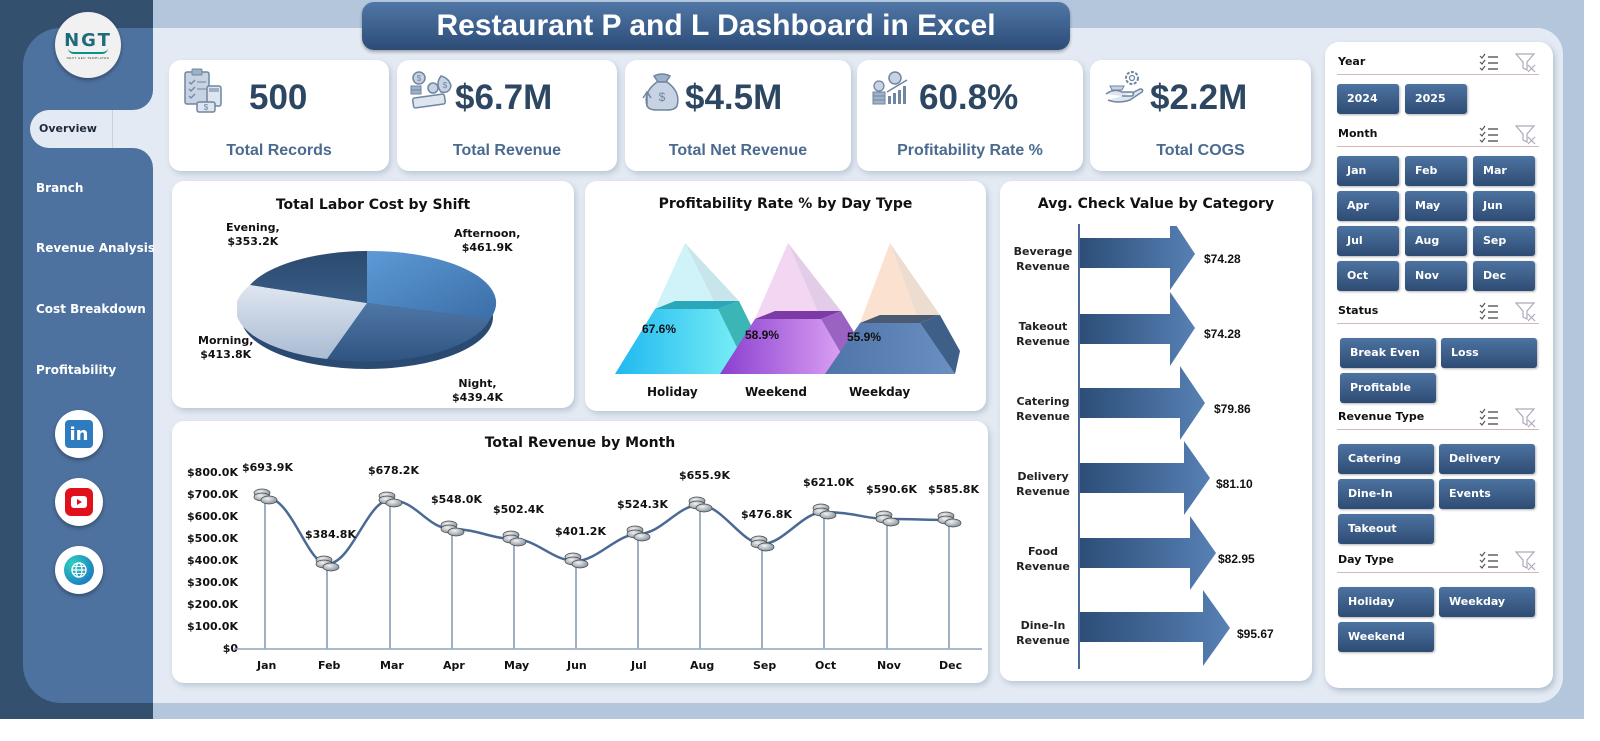 The height and width of the screenshot is (741, 1600). What do you see at coordinates (1487, 494) in the screenshot?
I see `slicer-revenue-events: Events` at bounding box center [1487, 494].